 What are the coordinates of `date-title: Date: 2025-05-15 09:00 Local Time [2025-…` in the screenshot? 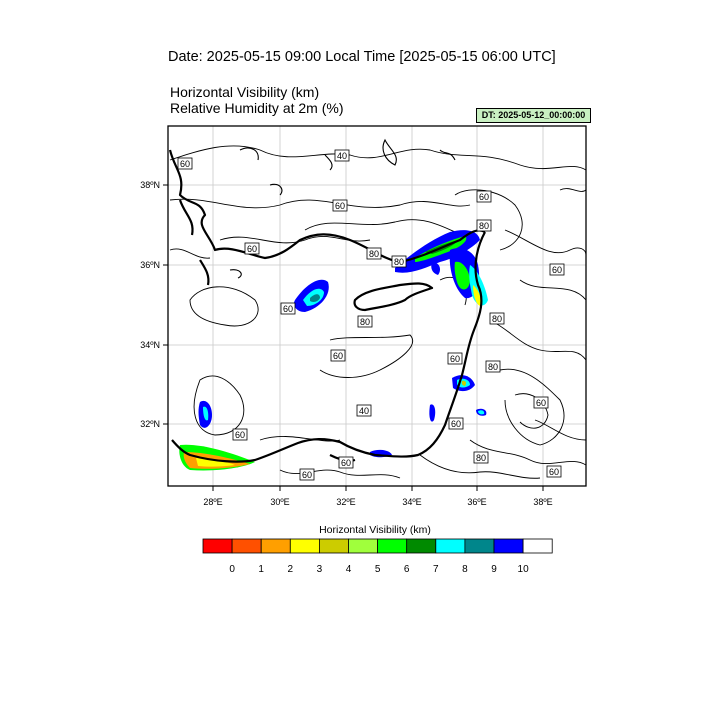 It's located at (362, 57).